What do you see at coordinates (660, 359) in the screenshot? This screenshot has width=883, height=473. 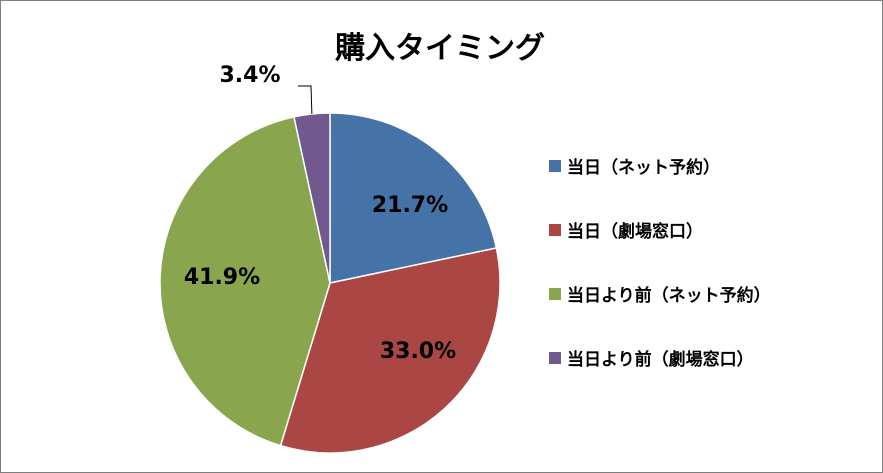 I see `legend-label-4: 当日より前（劇場窓口）` at bounding box center [660, 359].